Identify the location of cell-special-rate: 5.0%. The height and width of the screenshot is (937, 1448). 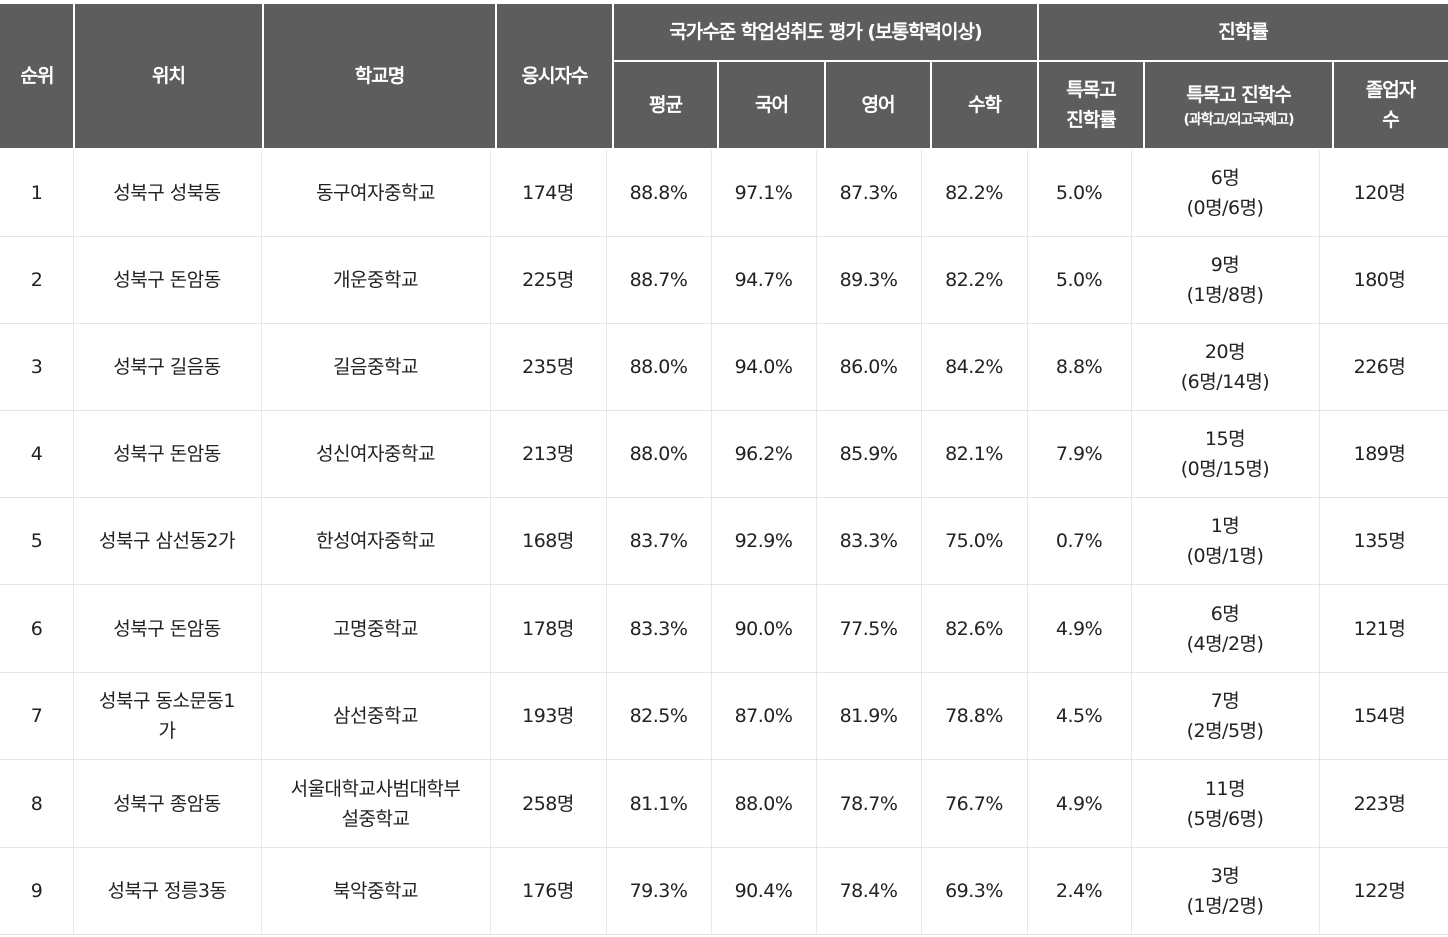
(1079, 193).